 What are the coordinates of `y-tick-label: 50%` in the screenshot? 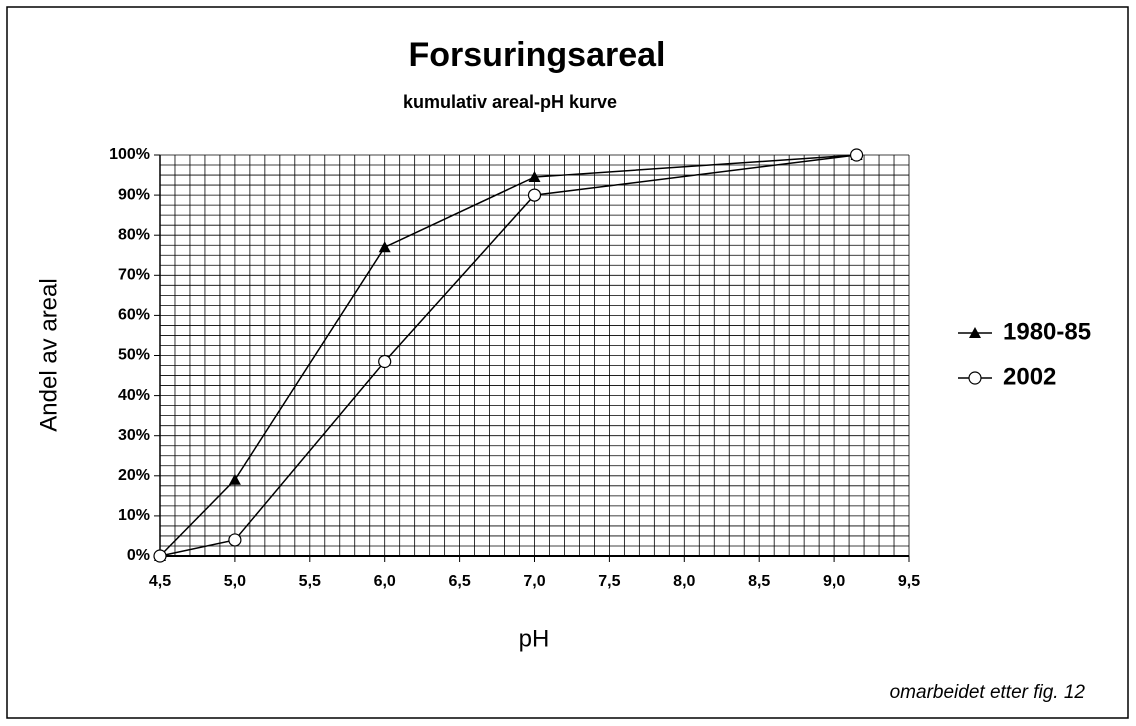 It's located at (134, 355).